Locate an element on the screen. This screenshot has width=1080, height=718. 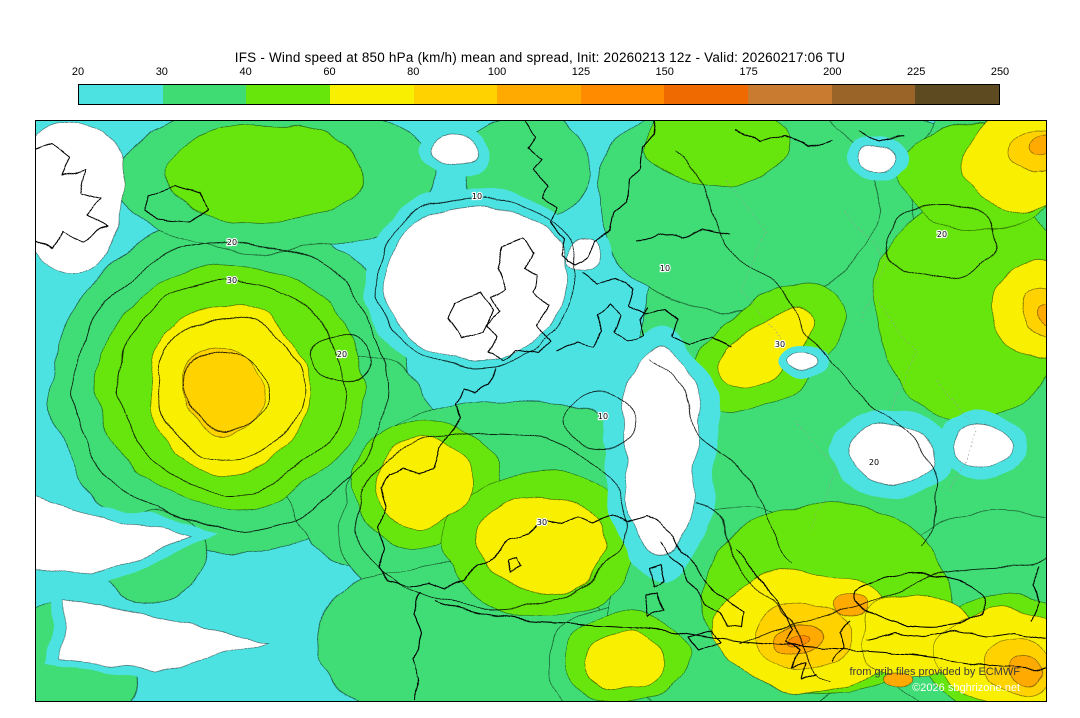
coastline-baltic is located at coordinates (655, 310).